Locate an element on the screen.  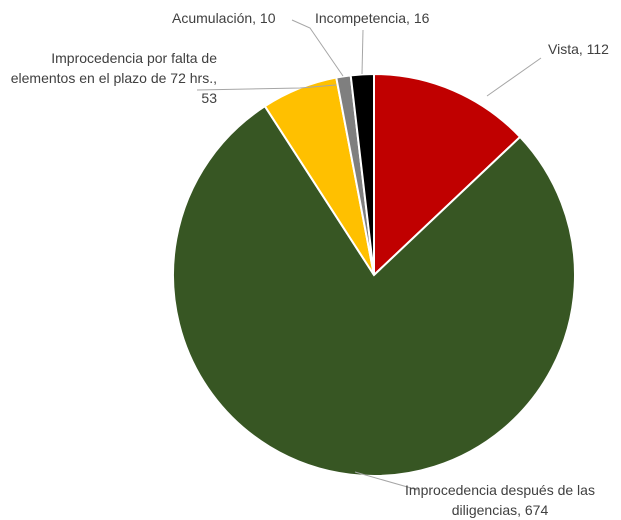
data-label: Acumulación, 10 is located at coordinates (224, 18).